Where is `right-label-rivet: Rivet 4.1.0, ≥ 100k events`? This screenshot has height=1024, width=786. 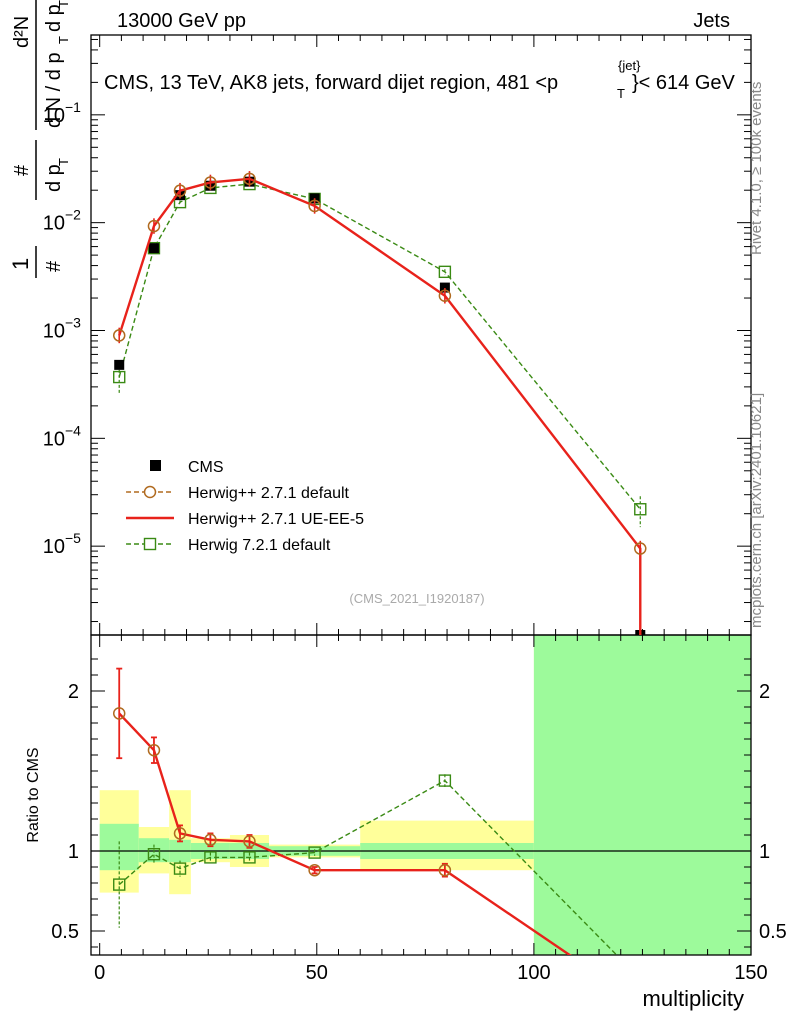 right-label-rivet: Rivet 4.1.0, ≥ 100k events is located at coordinates (756, 168).